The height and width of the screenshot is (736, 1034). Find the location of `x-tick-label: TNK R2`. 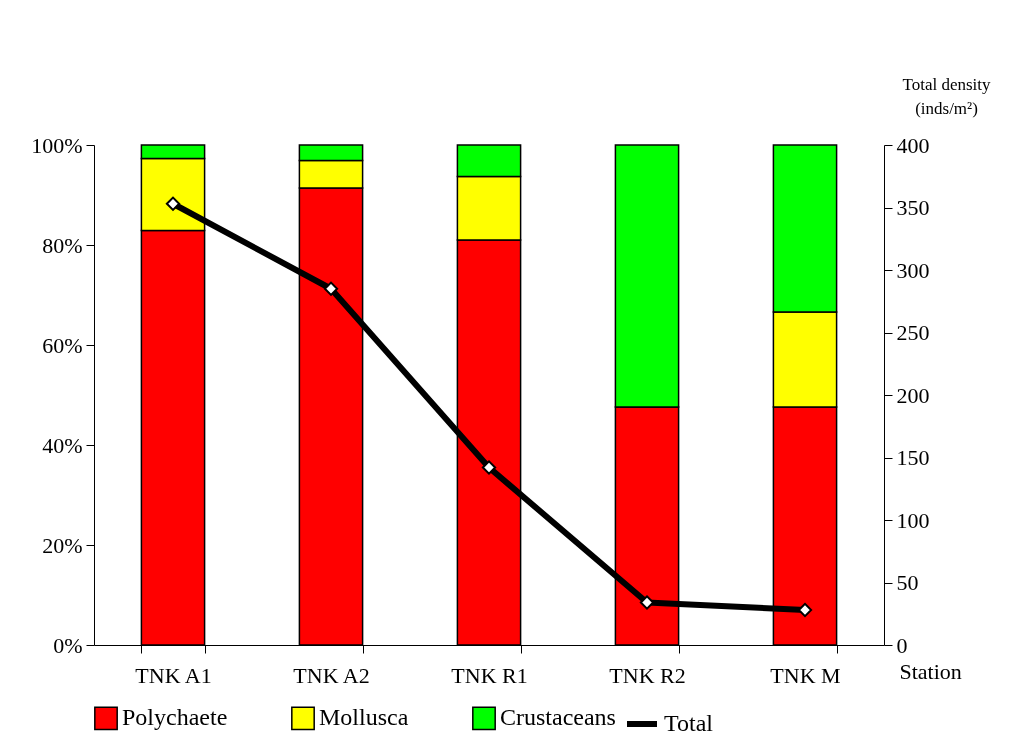

x-tick-label: TNK R2 is located at coordinates (647, 675).